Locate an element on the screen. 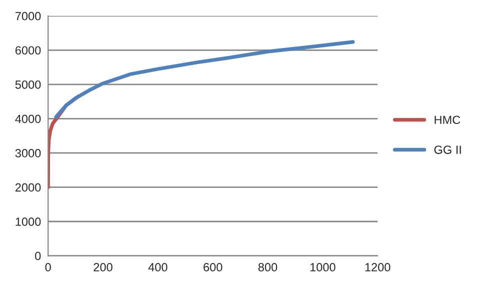 Image resolution: width=481 pixels, height=289 pixels. y-tick-label: 7000 is located at coordinates (28, 16).